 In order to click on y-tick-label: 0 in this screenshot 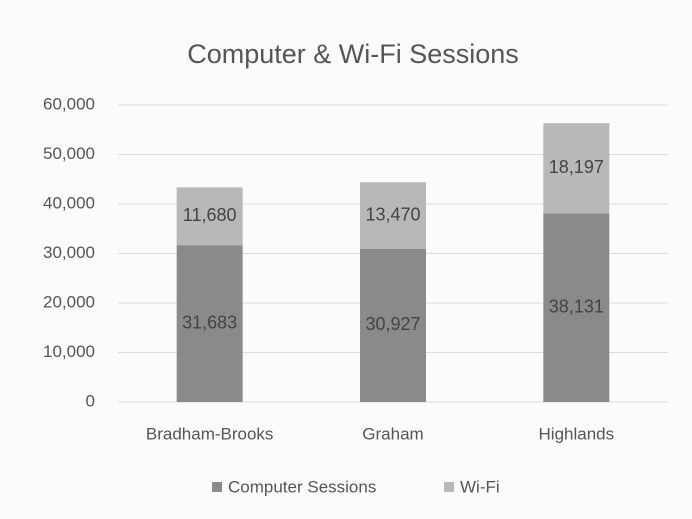, I will do `click(90, 400)`.